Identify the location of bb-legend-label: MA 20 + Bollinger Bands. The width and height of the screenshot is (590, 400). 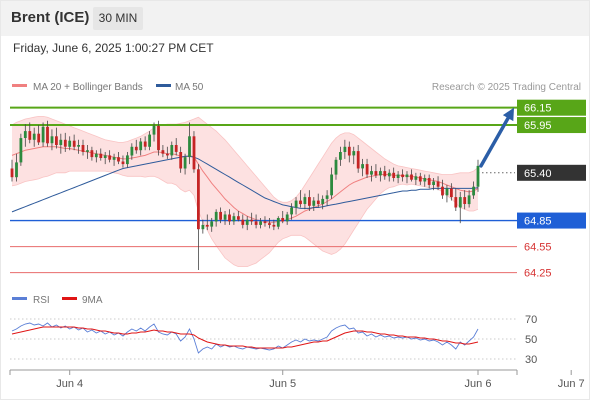
(88, 87).